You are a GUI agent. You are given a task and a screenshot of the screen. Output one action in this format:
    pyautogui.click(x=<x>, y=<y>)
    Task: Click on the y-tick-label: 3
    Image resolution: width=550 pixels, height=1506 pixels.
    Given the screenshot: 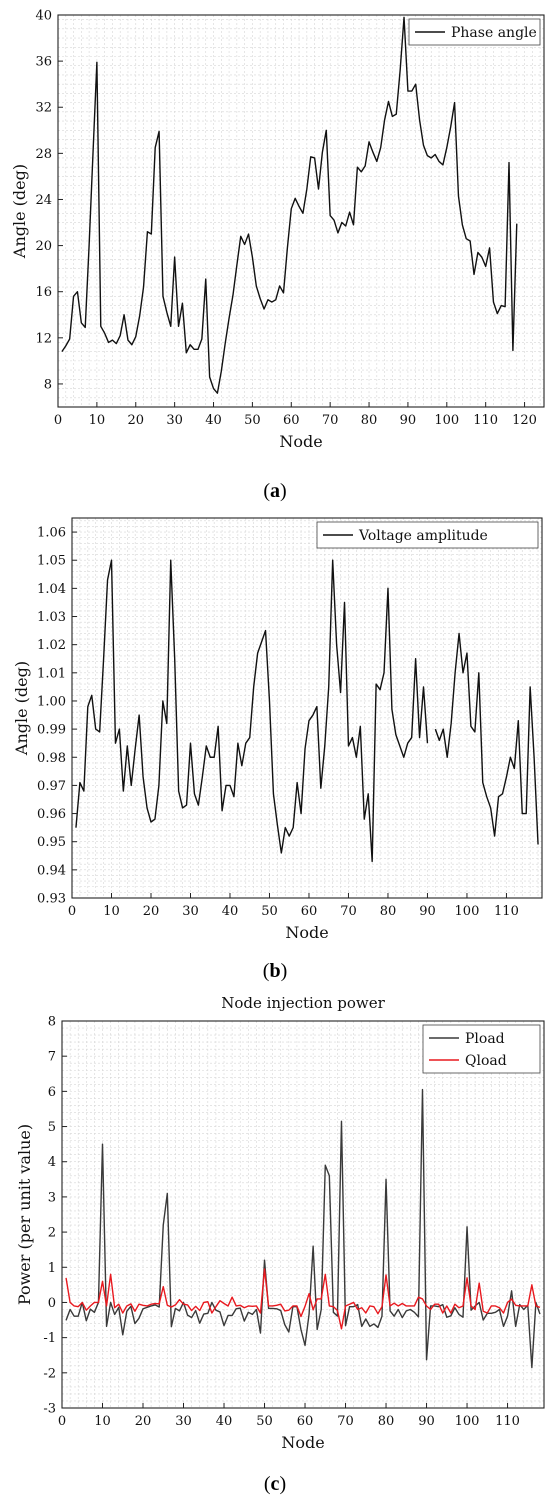 What is the action you would take?
    pyautogui.click(x=52, y=1197)
    